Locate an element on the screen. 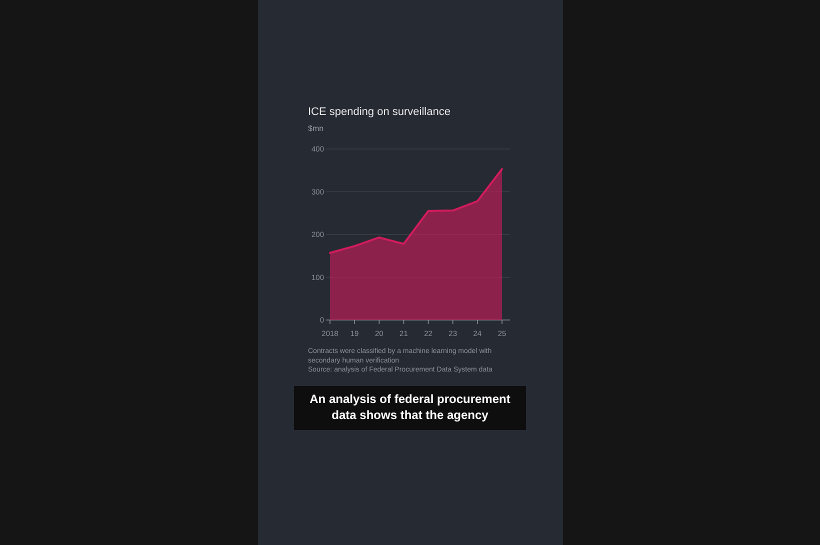  y-axis-title: $mn is located at coordinates (316, 128).